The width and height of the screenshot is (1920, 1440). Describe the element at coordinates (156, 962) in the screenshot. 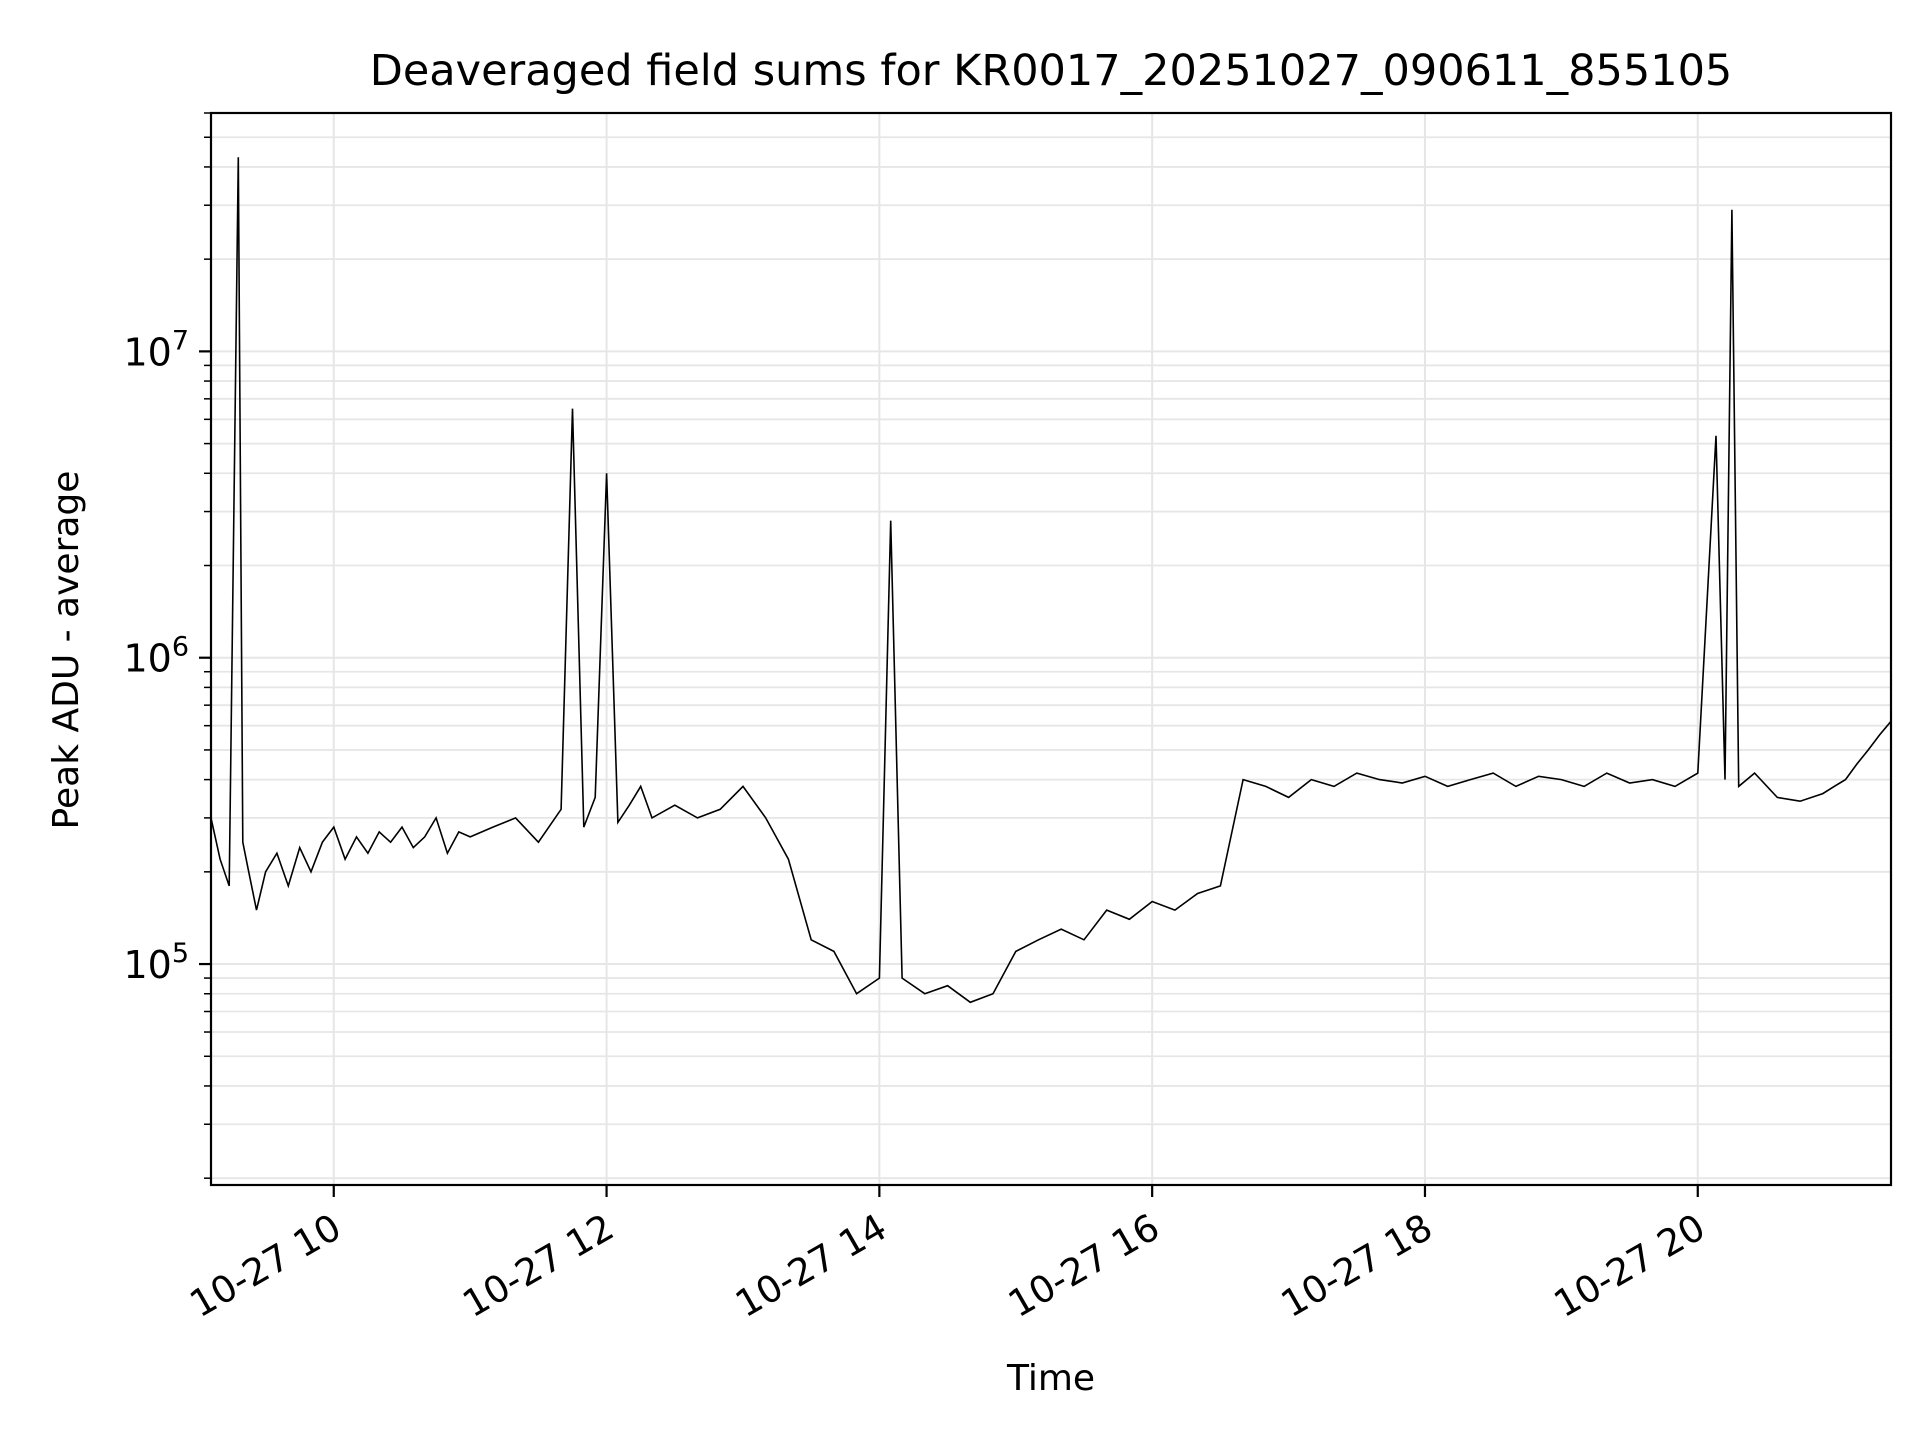

I see `y-tick-label: 105` at that location.